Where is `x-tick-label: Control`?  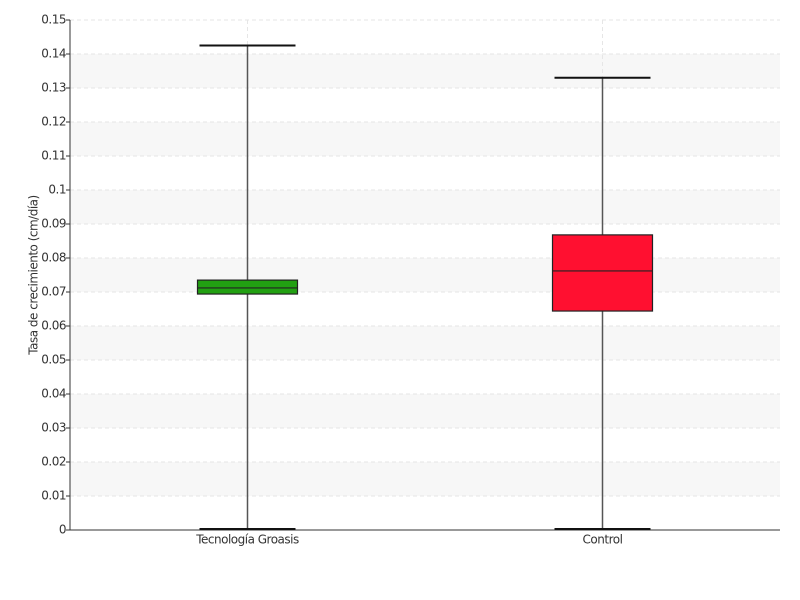
x-tick-label: Control is located at coordinates (603, 540).